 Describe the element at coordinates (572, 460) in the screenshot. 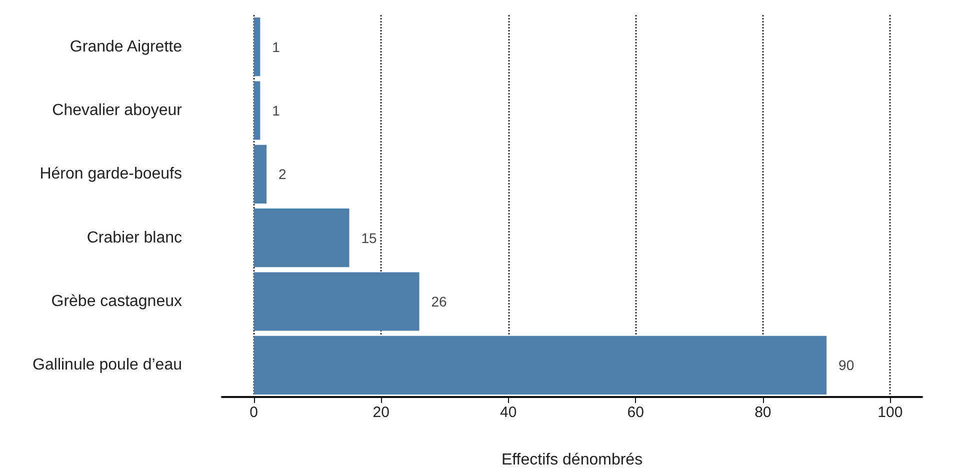

I see `x-axis-title: Effectifs dénombrés` at that location.